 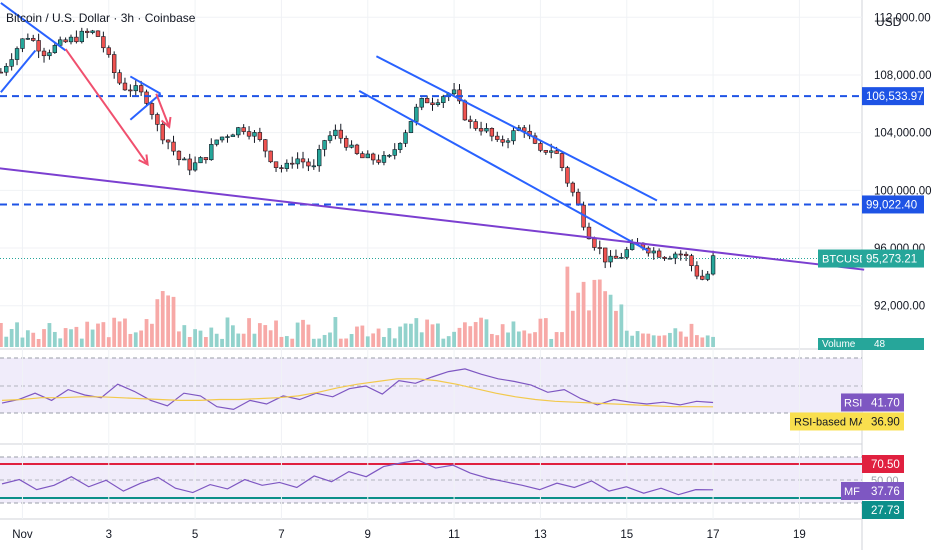 What do you see at coordinates (409, 535) in the screenshot?
I see `time-axis: Nov 3 5 7 9 11 13 15 17 19` at bounding box center [409, 535].